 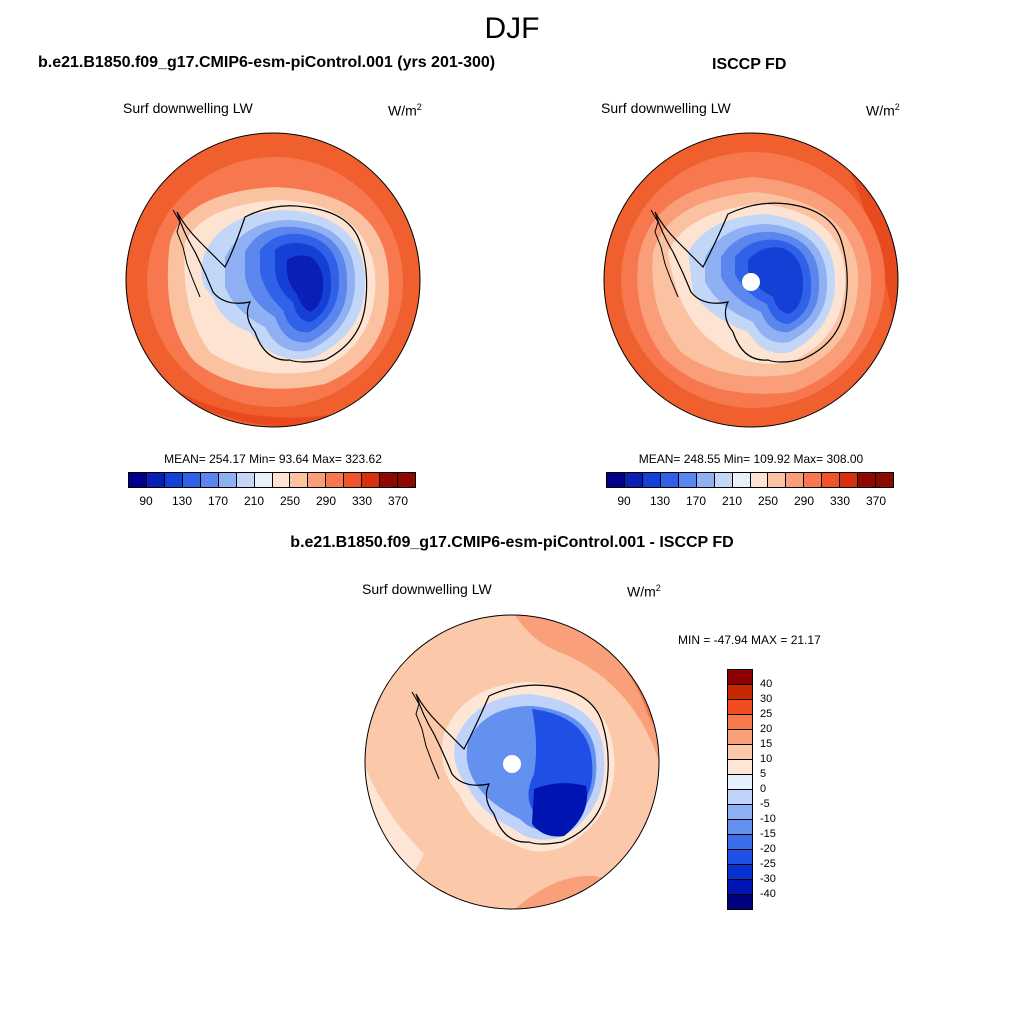 I want to click on diff-map-border, so click(x=512, y=762).